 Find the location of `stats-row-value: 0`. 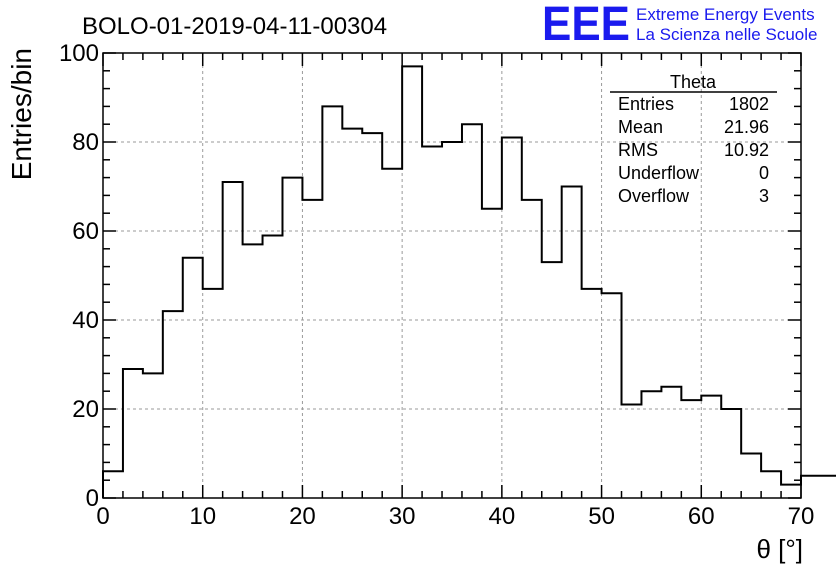

stats-row-value: 0 is located at coordinates (764, 173).